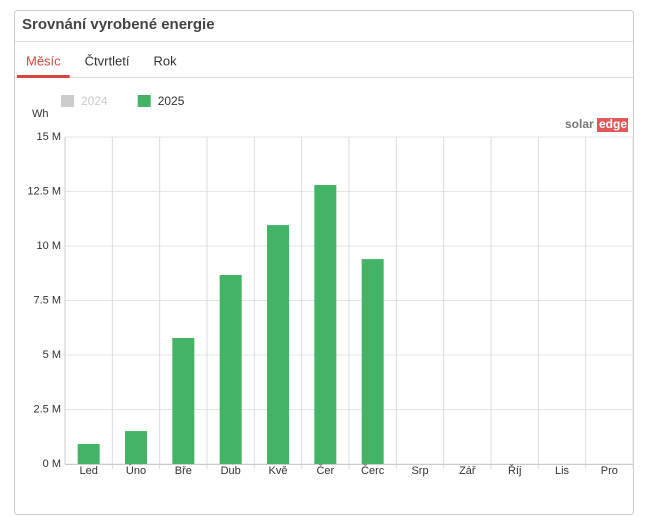 This screenshot has height=532, width=657. Describe the element at coordinates (40, 114) in the screenshot. I see `y-axis-label: Wh` at that location.